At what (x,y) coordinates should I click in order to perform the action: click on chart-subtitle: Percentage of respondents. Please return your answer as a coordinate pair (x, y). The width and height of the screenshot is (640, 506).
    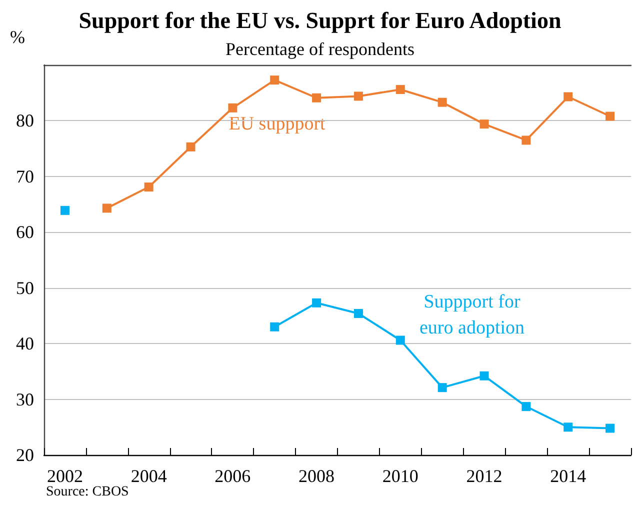
    Looking at the image, I should click on (320, 49).